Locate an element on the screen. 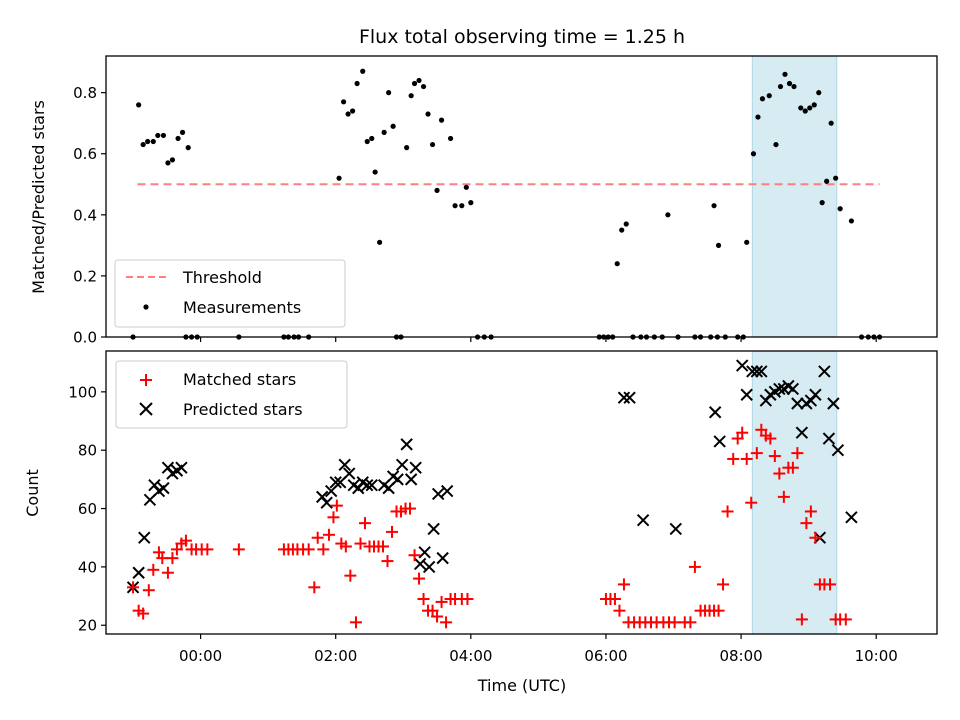 The image size is (960, 720). bottom-y-tick-label: 80 is located at coordinates (87, 451).